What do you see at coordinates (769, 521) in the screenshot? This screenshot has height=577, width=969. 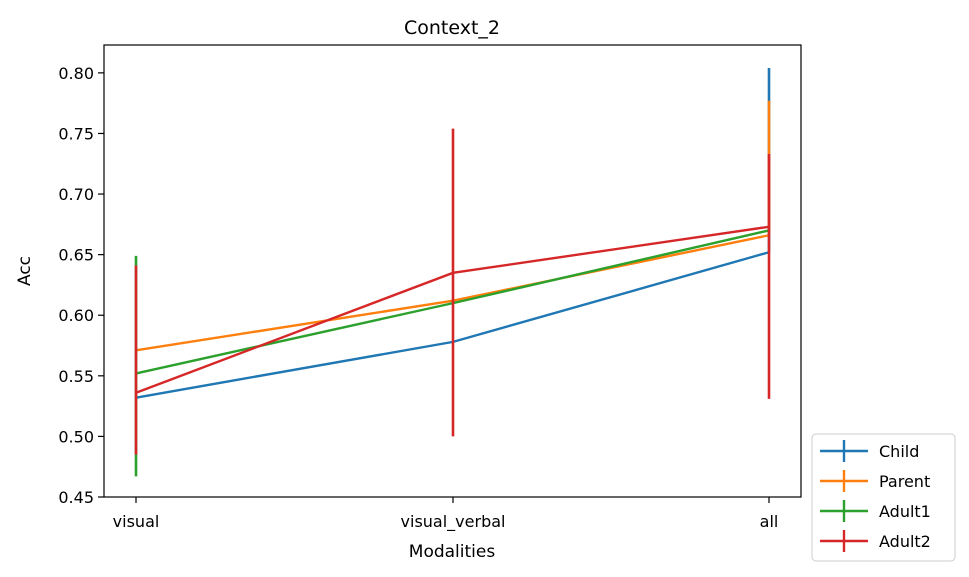 I see `x-tick-label: all` at bounding box center [769, 521].